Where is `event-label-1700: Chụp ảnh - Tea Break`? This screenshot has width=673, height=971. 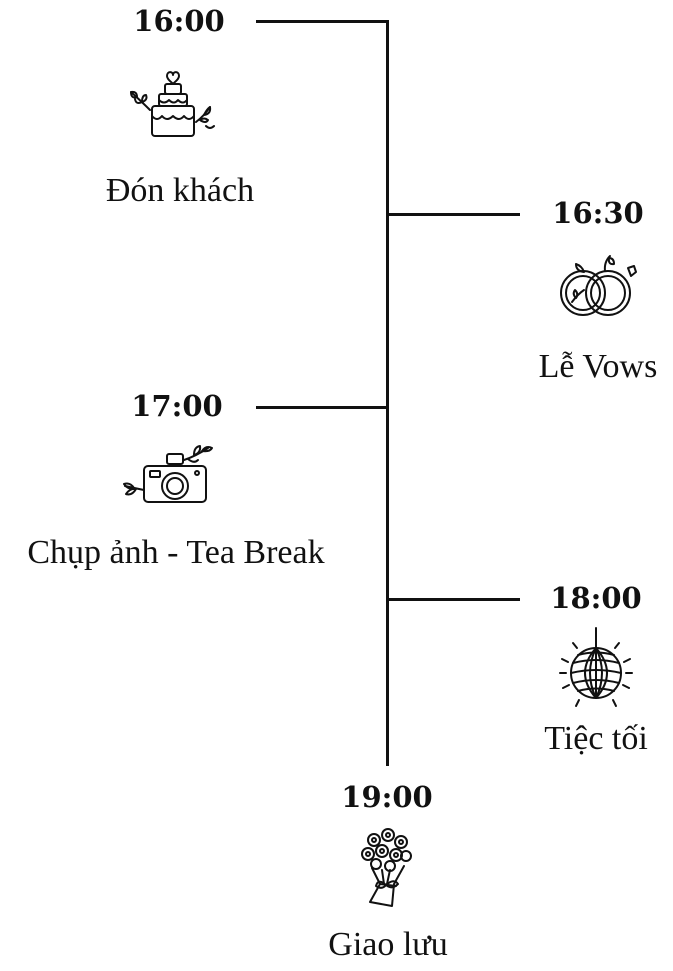
event-label-1700: Chụp ảnh - Tea Break is located at coordinates (176, 552).